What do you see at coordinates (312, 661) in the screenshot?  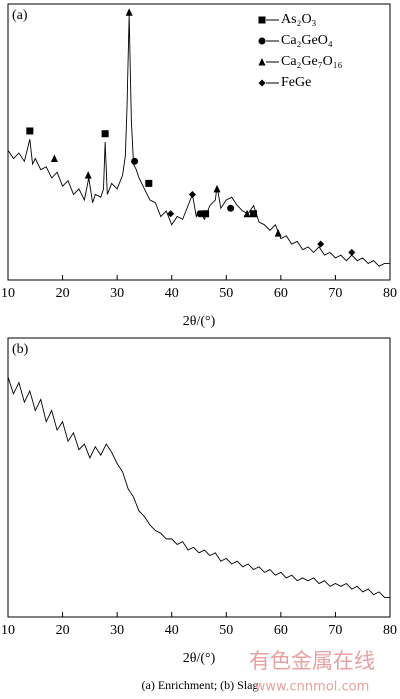 I see `watermark-title: 有色金属在线` at bounding box center [312, 661].